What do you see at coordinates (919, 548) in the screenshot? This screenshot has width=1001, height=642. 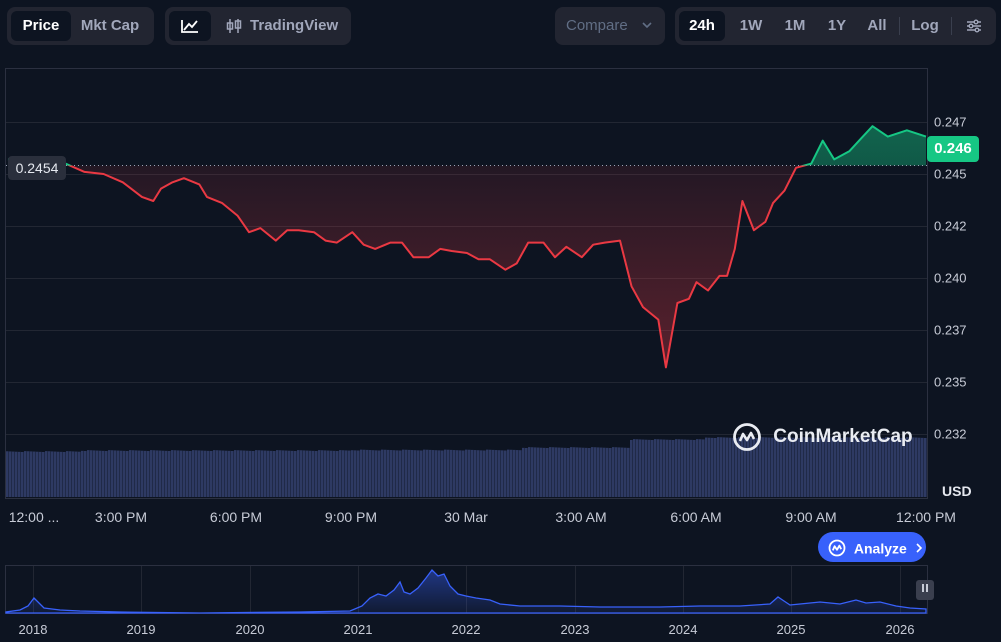 I see `chevron-right-icon` at bounding box center [919, 548].